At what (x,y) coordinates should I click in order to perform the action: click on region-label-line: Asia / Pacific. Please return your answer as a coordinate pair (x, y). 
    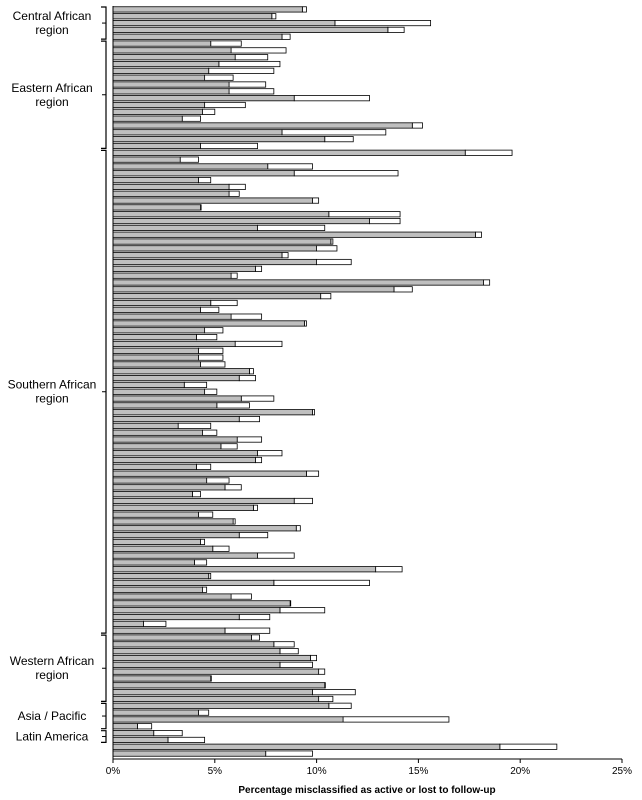
    Looking at the image, I should click on (52, 716).